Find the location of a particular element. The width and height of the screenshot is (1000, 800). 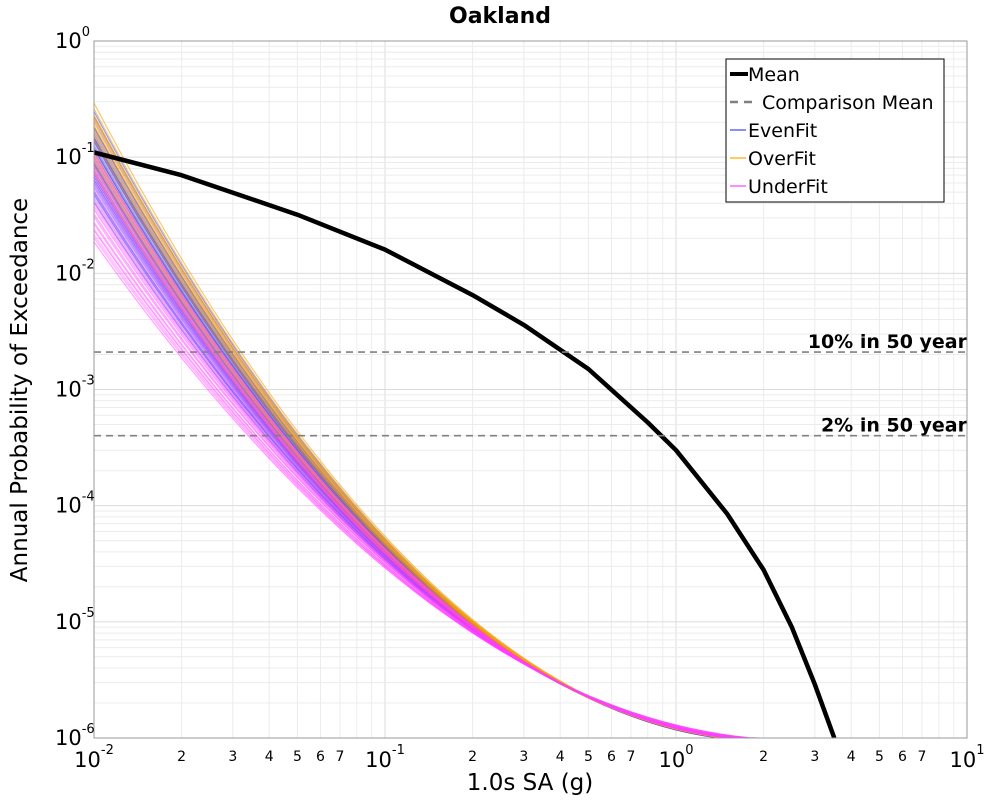

reference-line-label: 10% in 50 year is located at coordinates (888, 342).